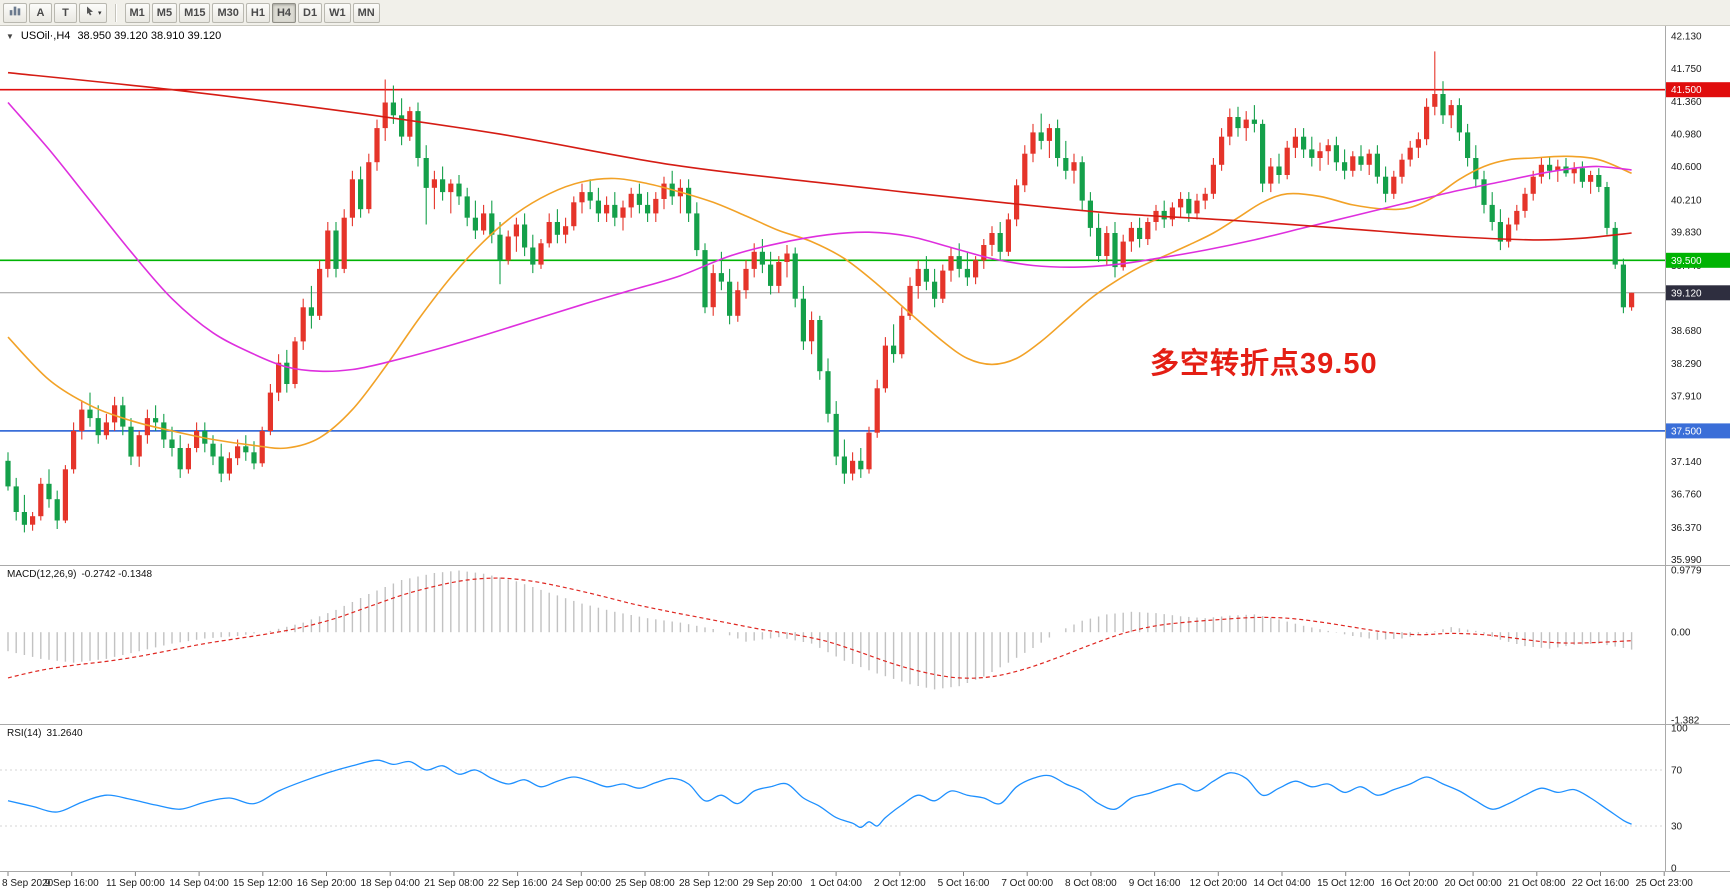  What do you see at coordinates (1264, 364) in the screenshot?
I see `chart-annotation: 多空转折点39.50` at bounding box center [1264, 364].